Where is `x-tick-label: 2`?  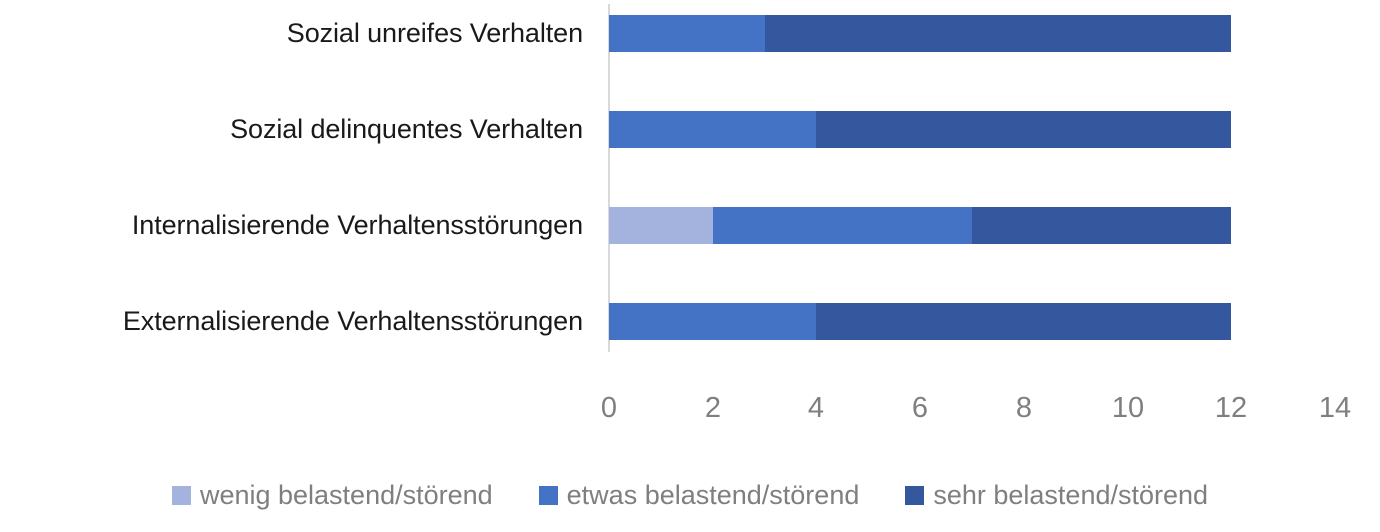
x-tick-label: 2 is located at coordinates (713, 408).